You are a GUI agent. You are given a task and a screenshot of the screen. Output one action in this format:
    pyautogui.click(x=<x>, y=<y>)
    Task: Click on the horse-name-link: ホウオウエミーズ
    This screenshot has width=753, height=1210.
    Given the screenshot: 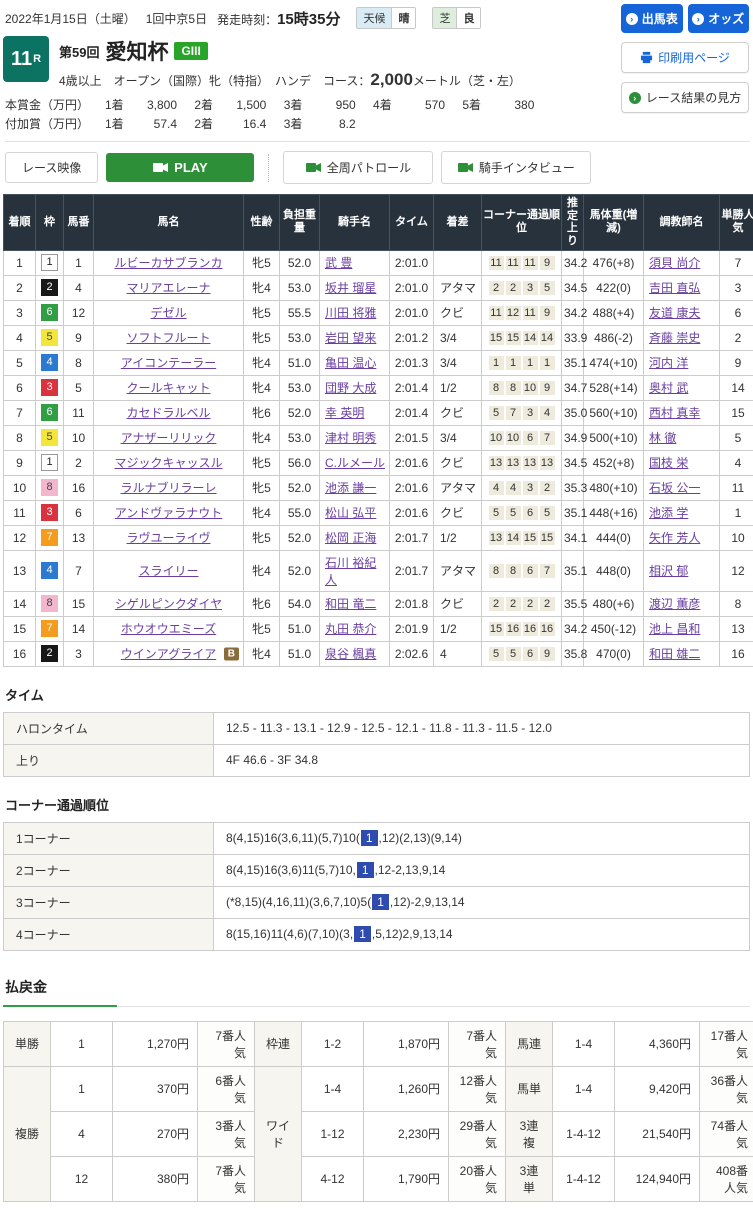 What is the action you would take?
    pyautogui.click(x=168, y=629)
    